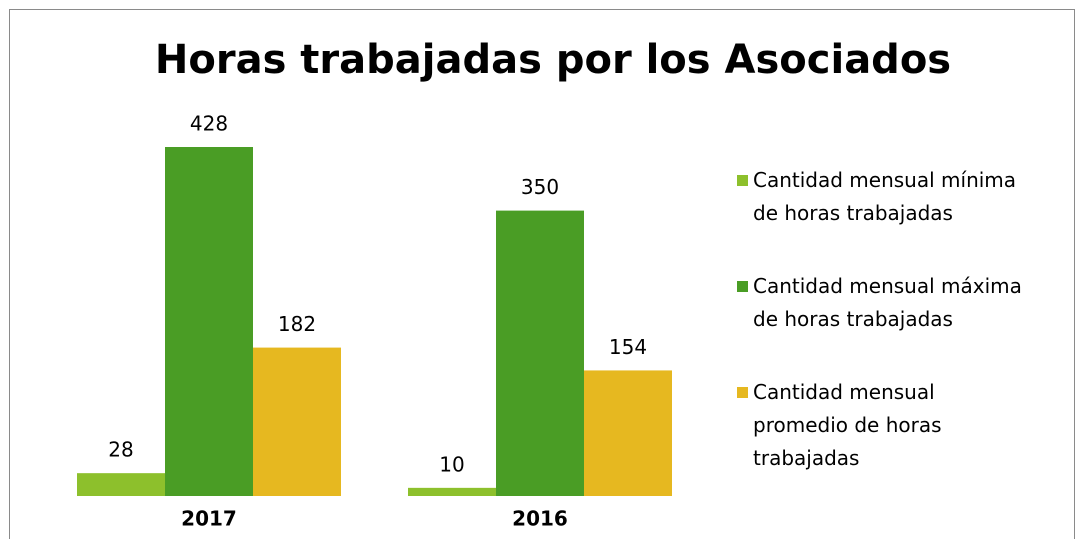 The height and width of the screenshot is (539, 1085). I want to click on x-tick-label: 2017, so click(209, 519).